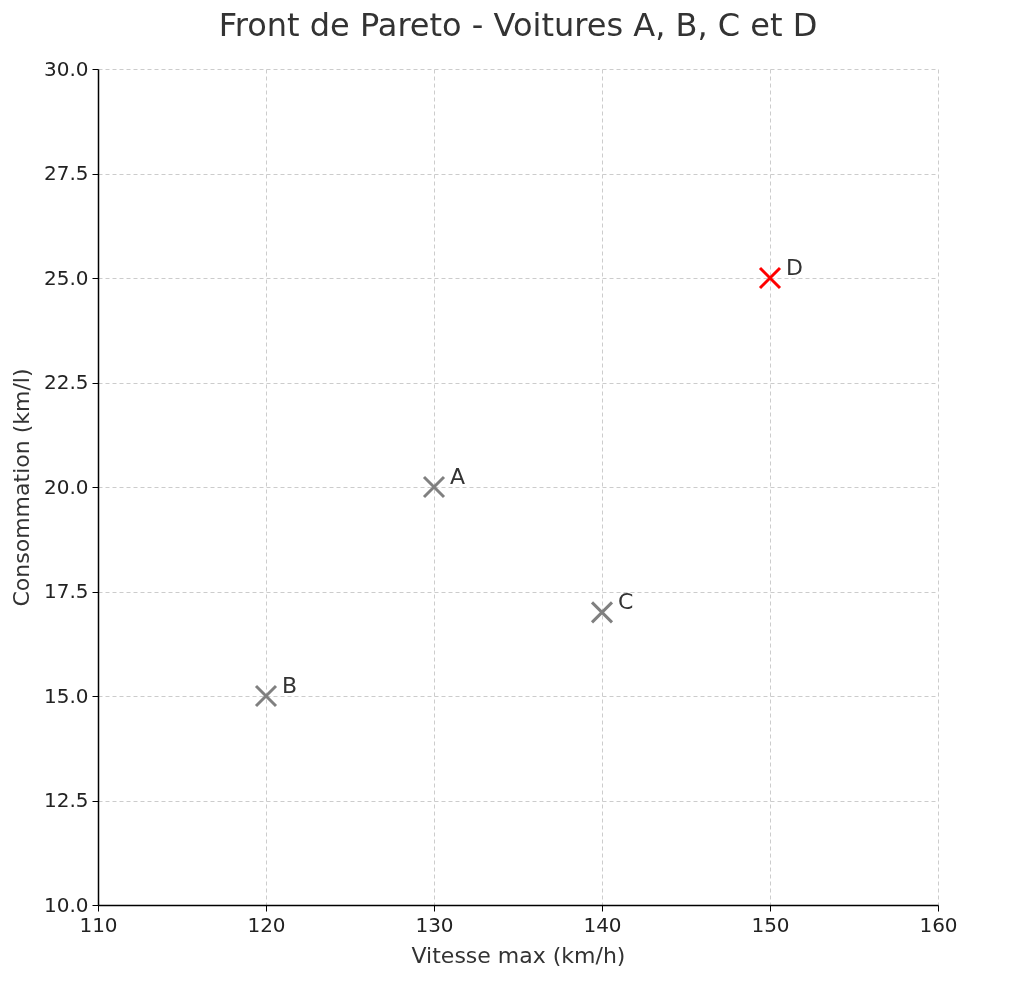 The image size is (1023, 997). What do you see at coordinates (66, 695) in the screenshot?
I see `y-tick-label: 15.0` at bounding box center [66, 695].